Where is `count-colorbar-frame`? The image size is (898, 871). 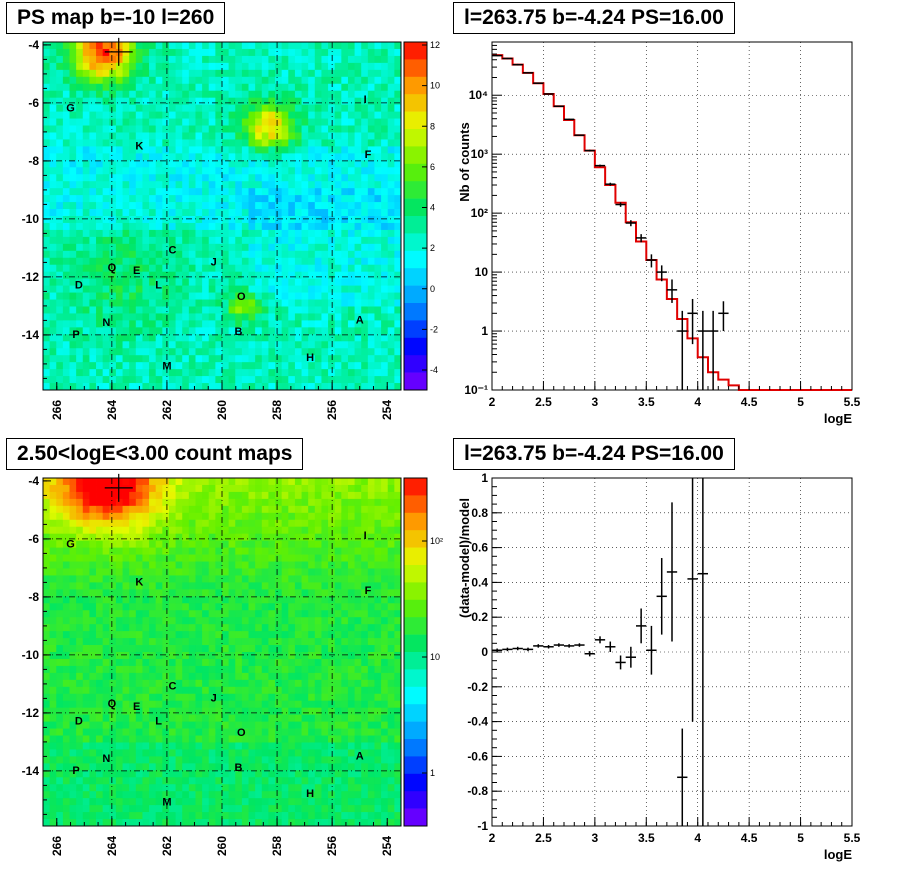 count-colorbar-frame is located at coordinates (415, 652).